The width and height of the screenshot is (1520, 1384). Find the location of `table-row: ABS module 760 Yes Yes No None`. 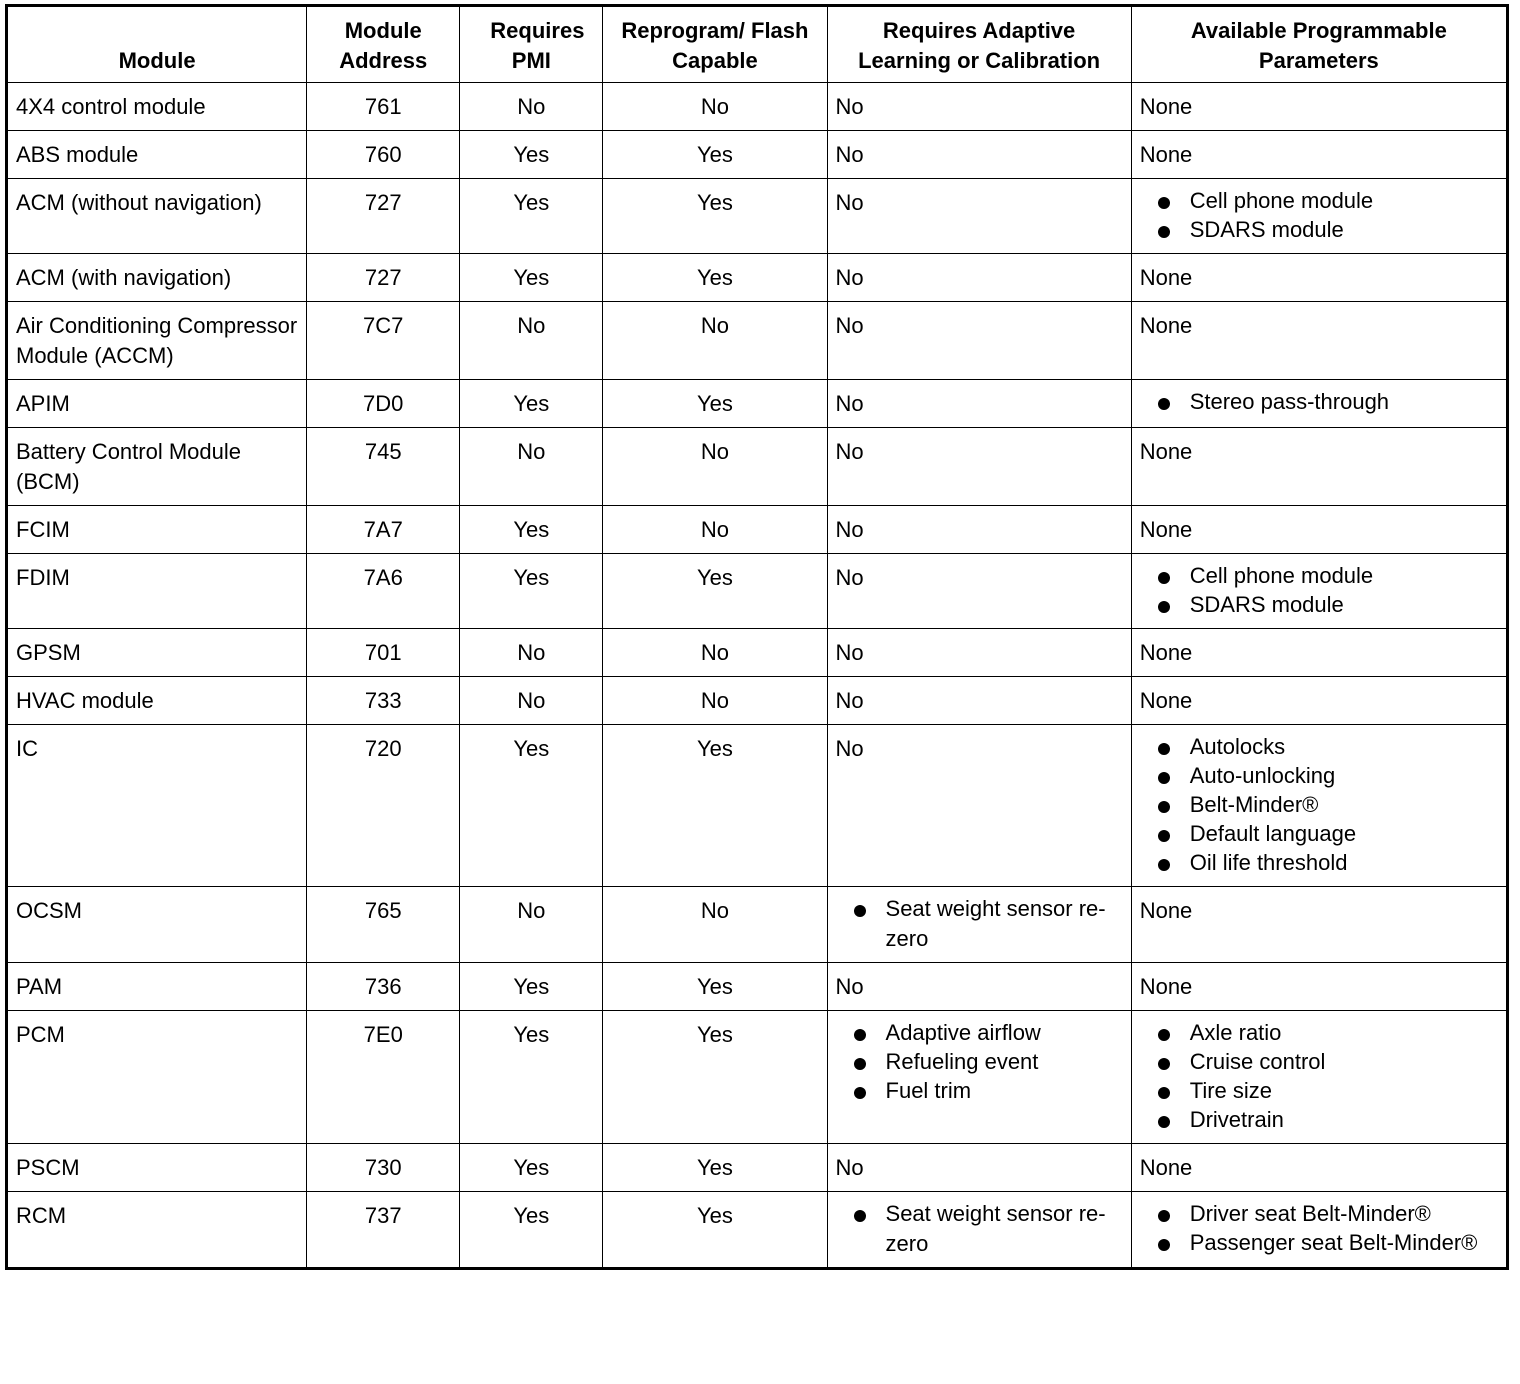

table-row: ABS module 760 Yes Yes No None is located at coordinates (757, 154).